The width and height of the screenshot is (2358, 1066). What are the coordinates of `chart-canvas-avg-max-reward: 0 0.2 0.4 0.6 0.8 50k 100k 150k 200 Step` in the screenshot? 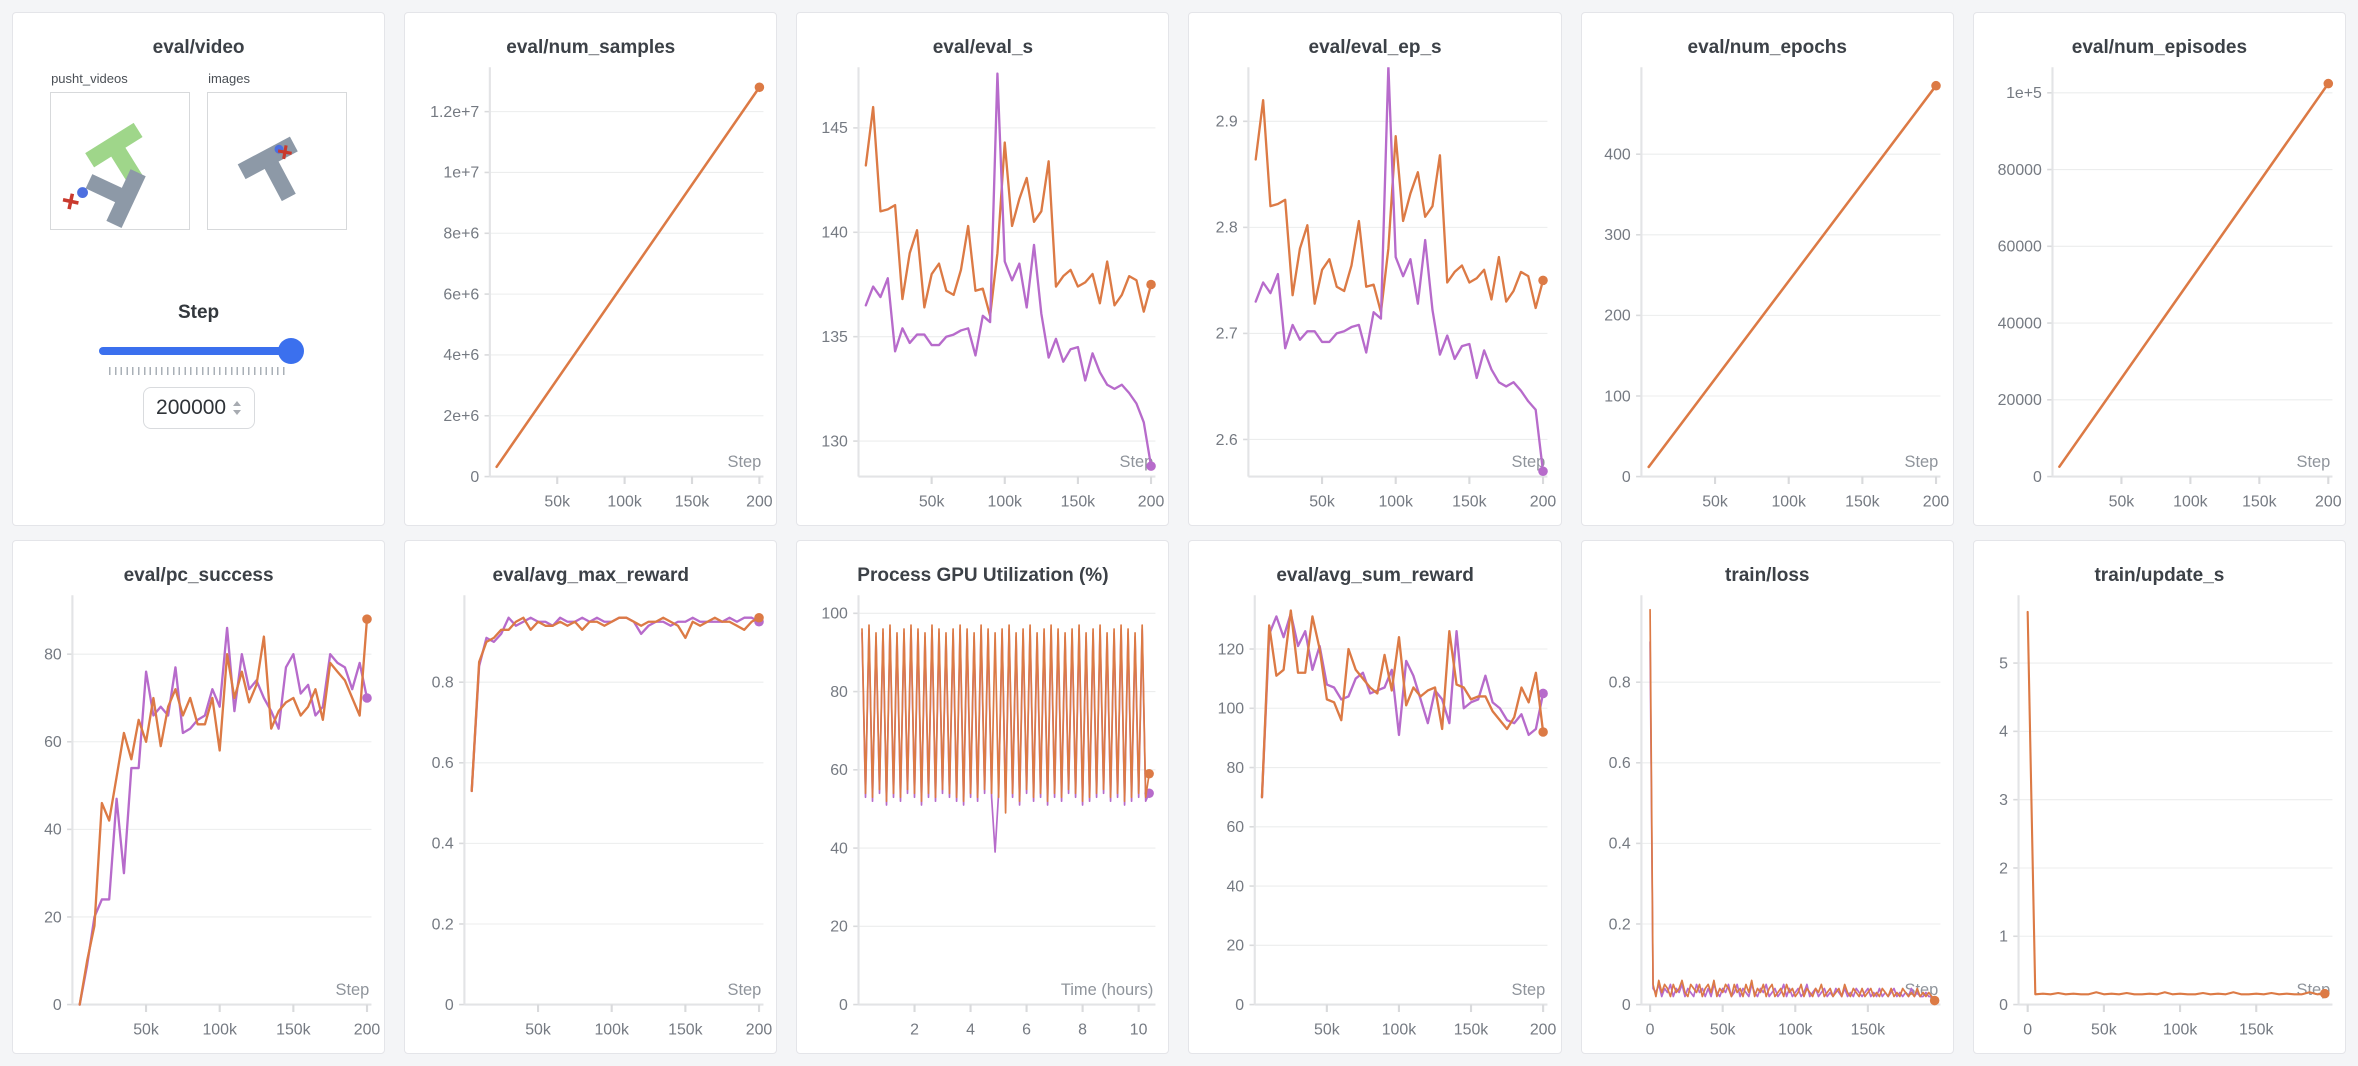 It's located at (590, 822).